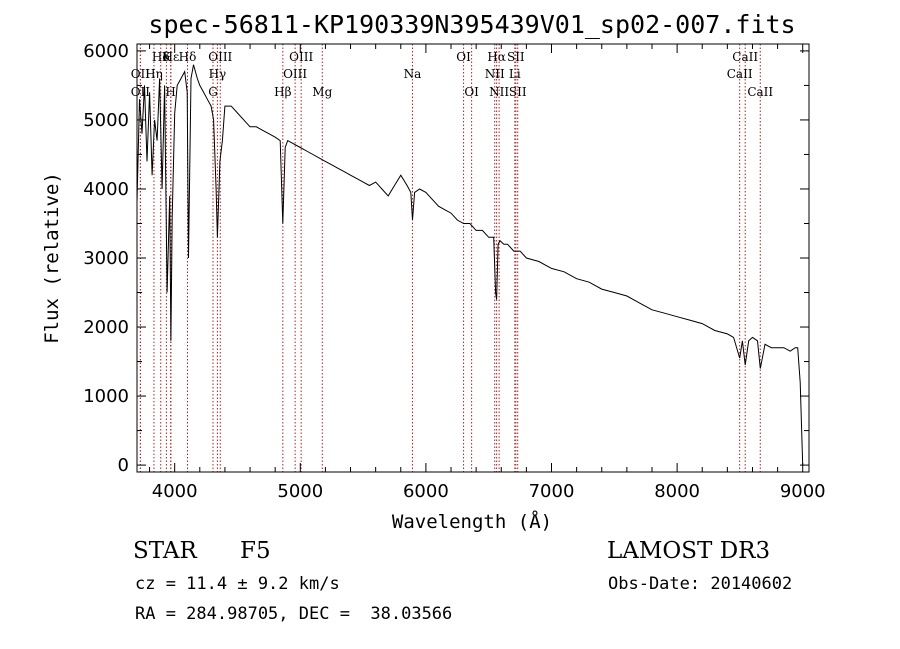  I want to click on spectral-line-label: G, so click(213, 92).